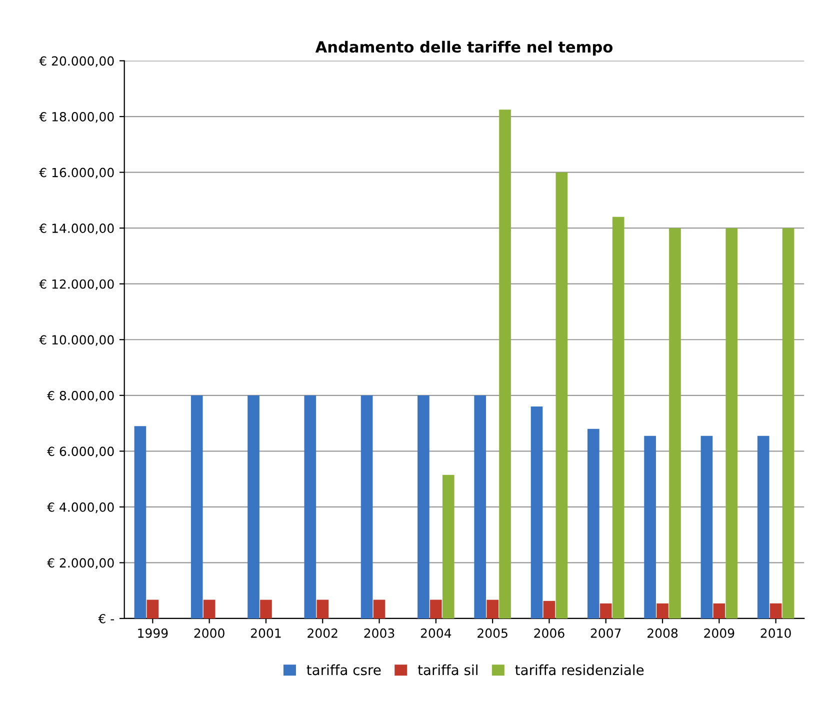  What do you see at coordinates (76, 340) in the screenshot?
I see `y-tick-label: € 10.000,00` at bounding box center [76, 340].